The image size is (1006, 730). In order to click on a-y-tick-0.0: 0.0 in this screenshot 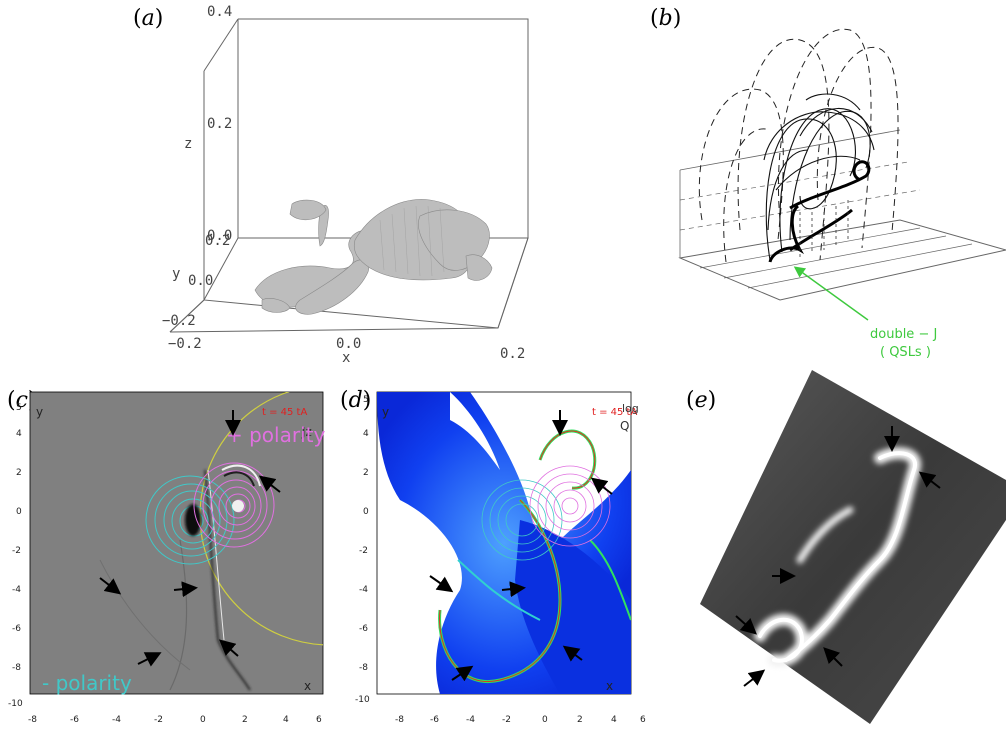, I will do `click(200, 281)`.